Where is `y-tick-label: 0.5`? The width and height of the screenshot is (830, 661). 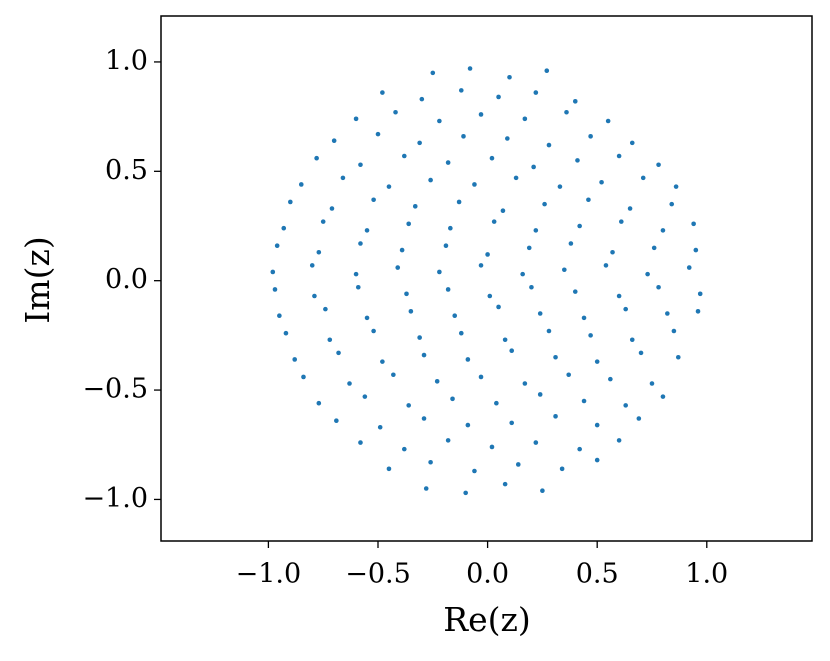 y-tick-label: 0.5 is located at coordinates (126, 170).